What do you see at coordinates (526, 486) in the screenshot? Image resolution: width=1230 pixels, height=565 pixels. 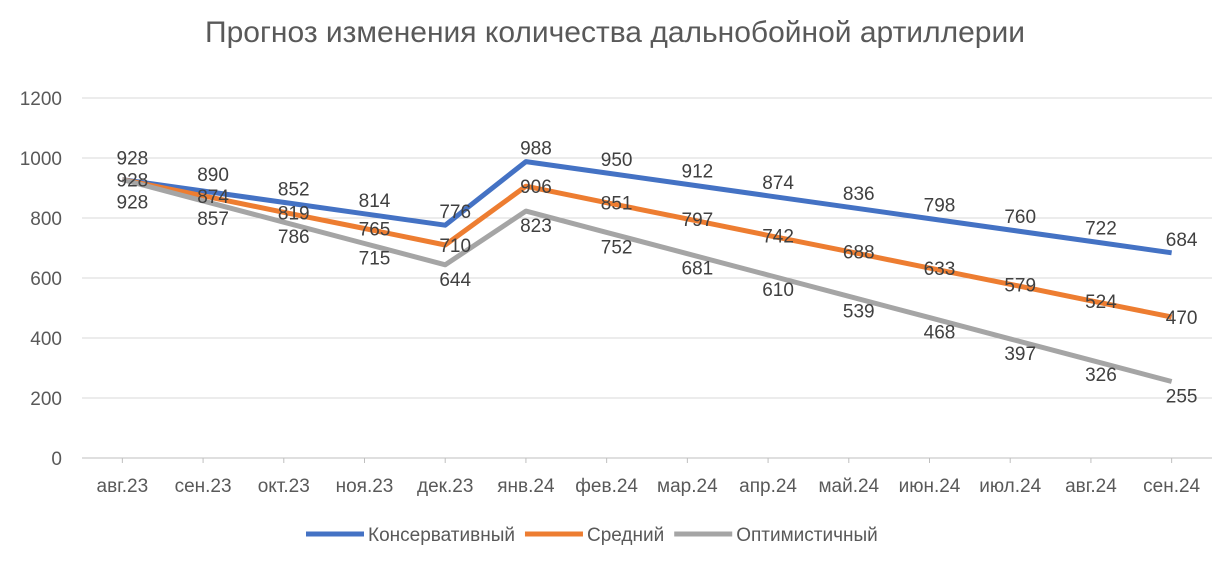 I see `x-tick-label: янв.24` at bounding box center [526, 486].